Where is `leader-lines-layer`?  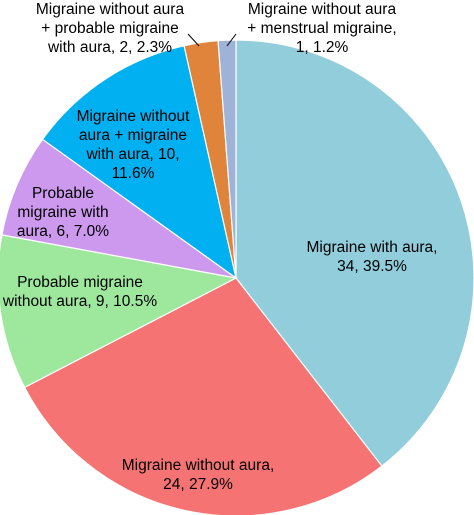
leader-lines-layer is located at coordinates (212, 40).